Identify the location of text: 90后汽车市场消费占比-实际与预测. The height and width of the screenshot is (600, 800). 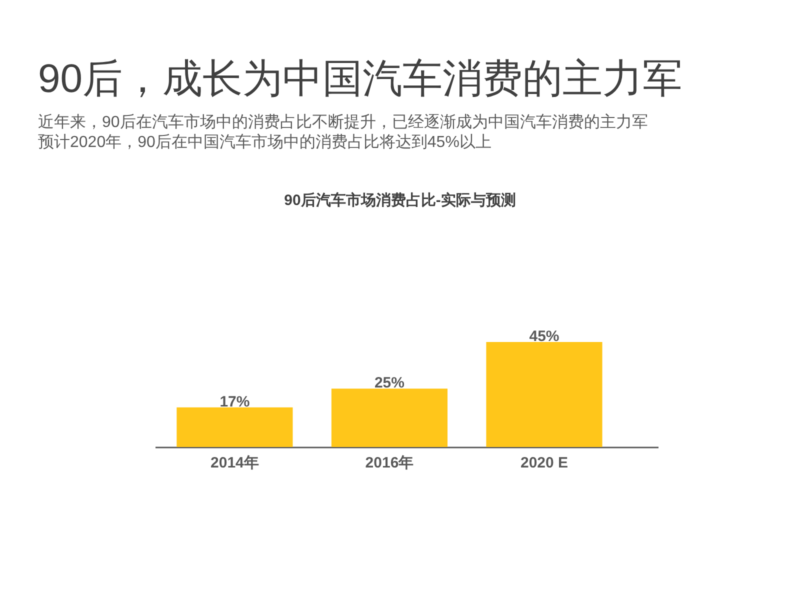
(400, 200).